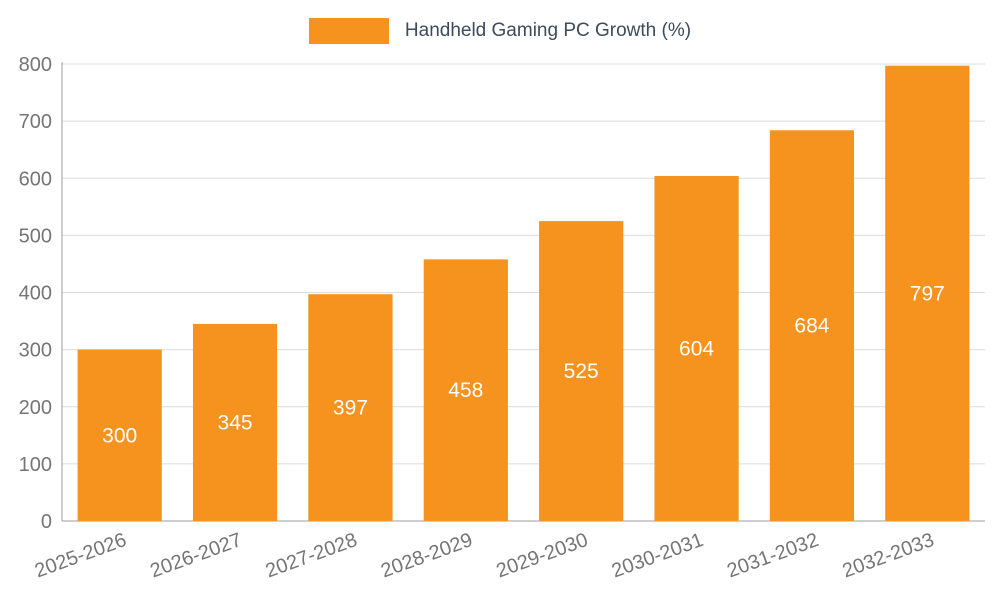 This screenshot has width=1000, height=600. What do you see at coordinates (348, 31) in the screenshot?
I see `legend-swatch` at bounding box center [348, 31].